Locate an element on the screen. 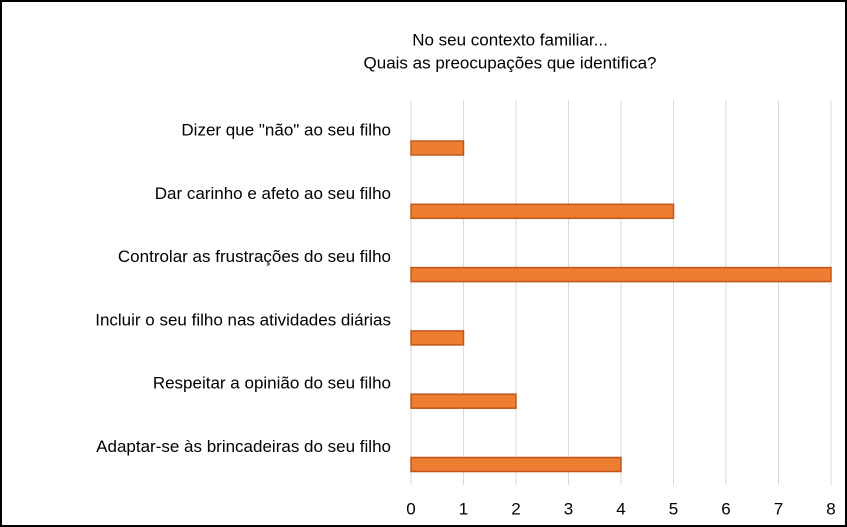  x-tick-label: 2 is located at coordinates (515, 508).